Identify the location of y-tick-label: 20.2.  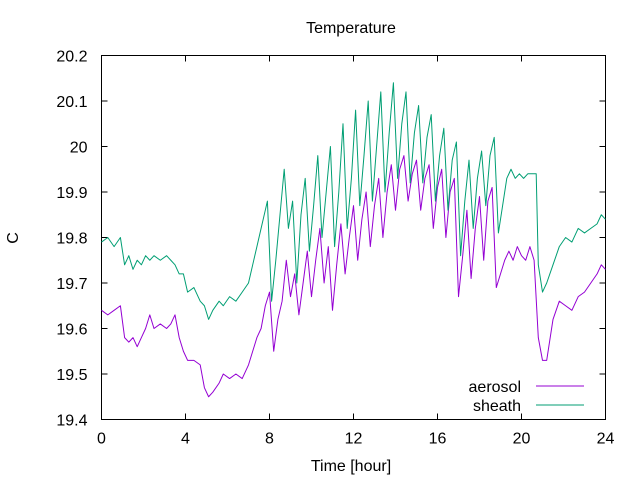
(71, 57).